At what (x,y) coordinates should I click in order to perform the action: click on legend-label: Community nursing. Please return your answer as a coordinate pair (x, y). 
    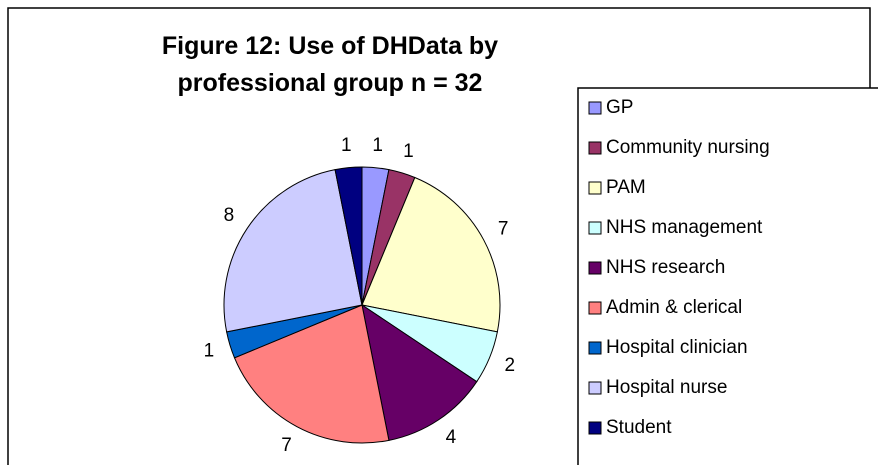
    Looking at the image, I should click on (688, 147).